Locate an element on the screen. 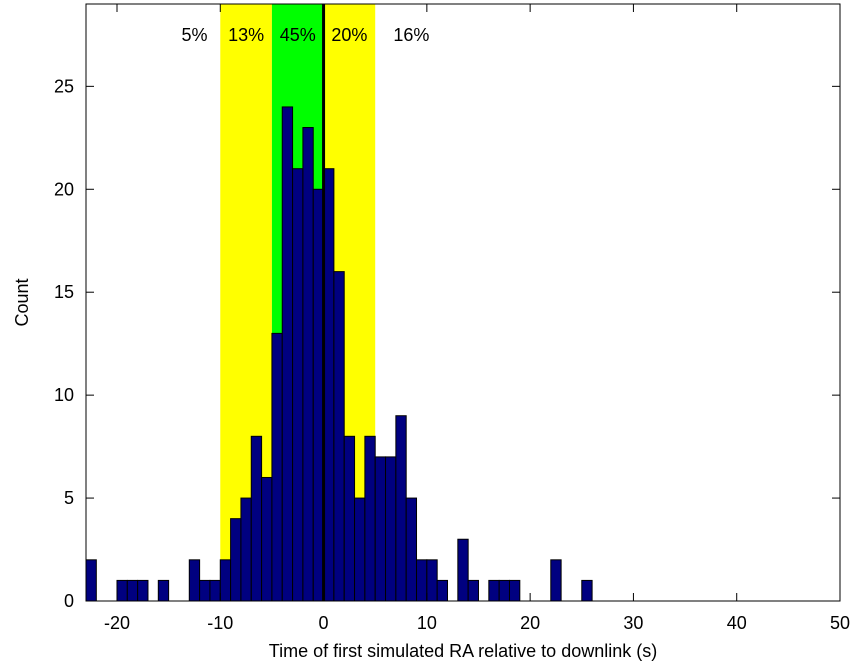 The height and width of the screenshot is (669, 857). band-label-1: 13% is located at coordinates (246, 35).